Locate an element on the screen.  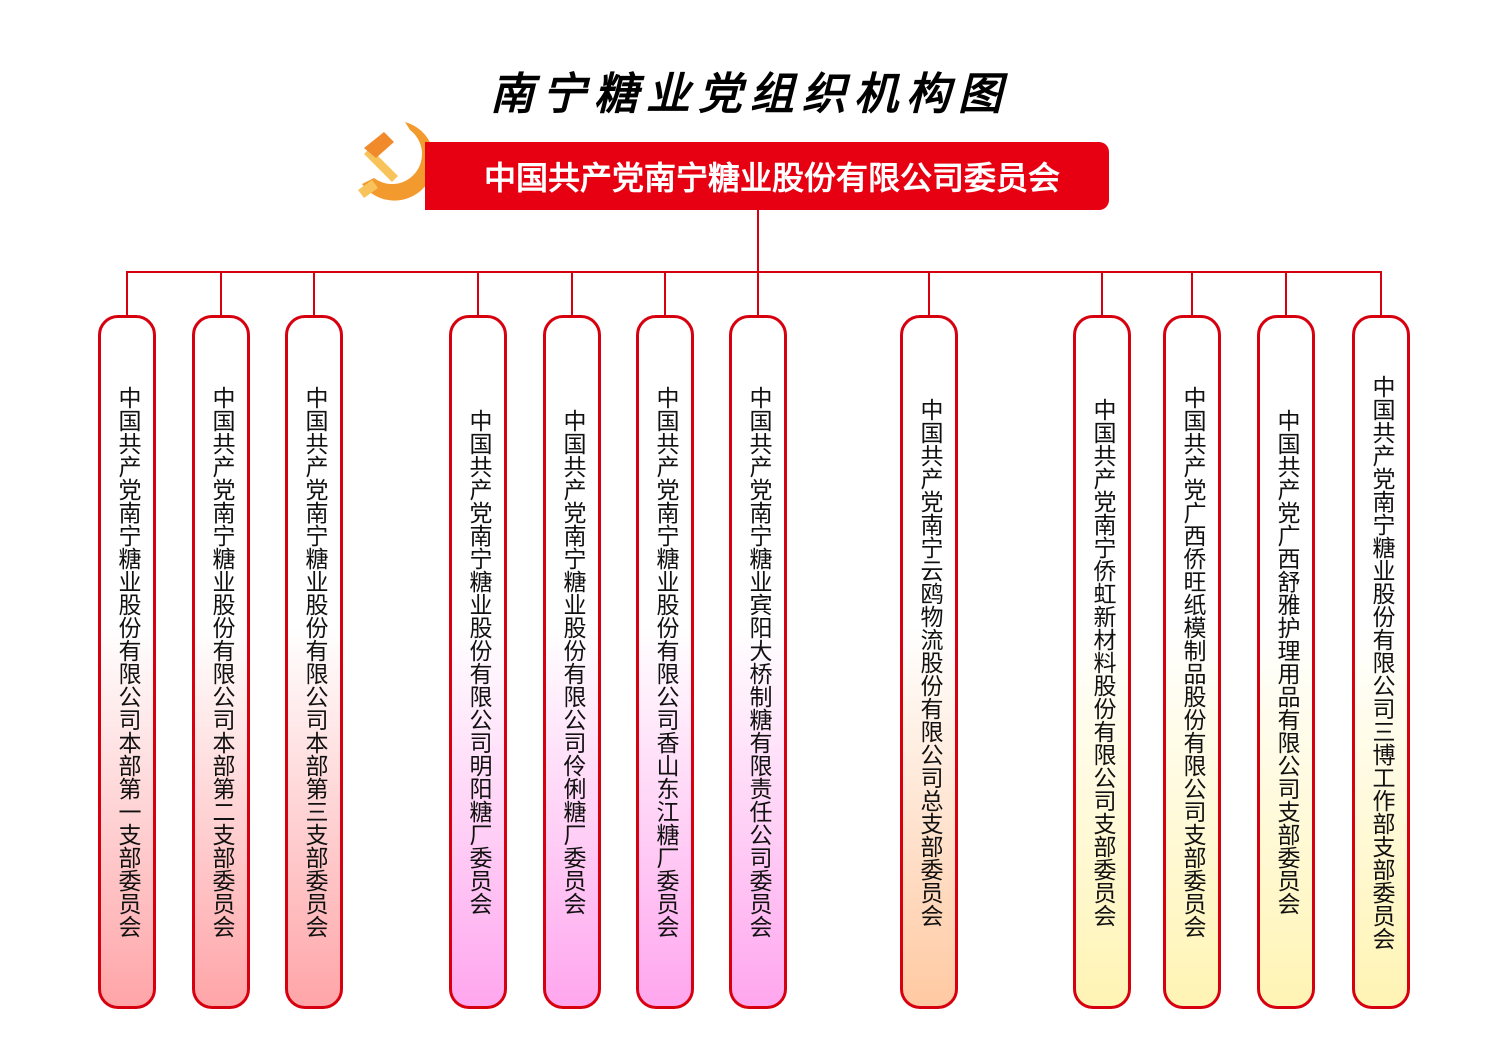
root-committee-node: 中国共产党南宁糖业股份有限公司委员会 is located at coordinates (767, 176).